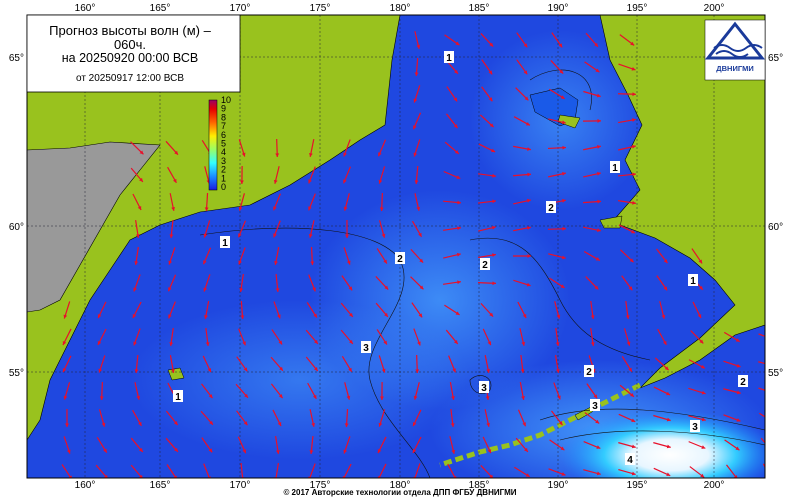 The image size is (800, 501). I want to click on lon-label-bottom: 170°, so click(240, 485).